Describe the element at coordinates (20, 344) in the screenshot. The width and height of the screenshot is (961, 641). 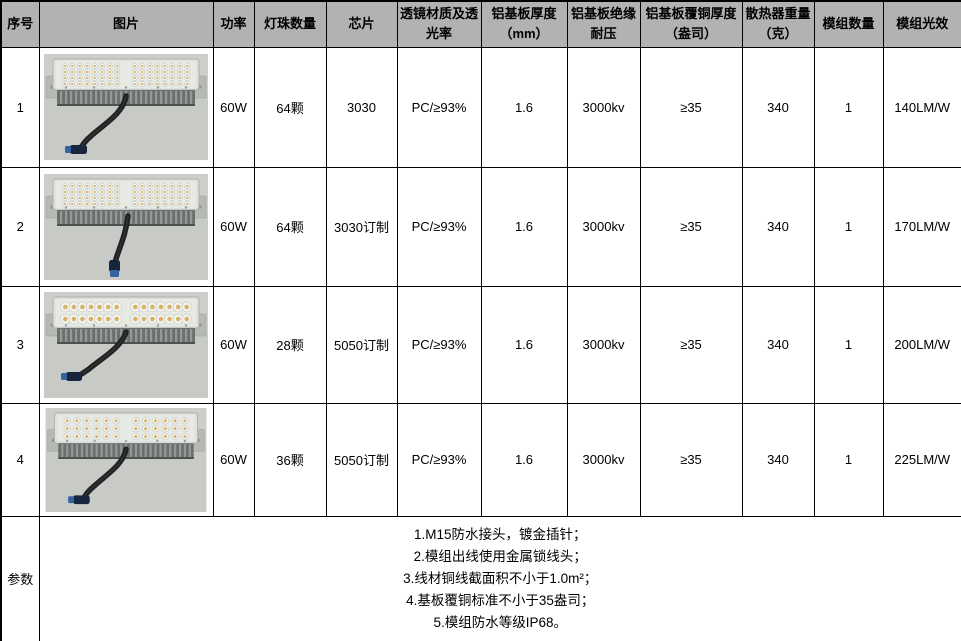
I see `row-number: 3` at that location.